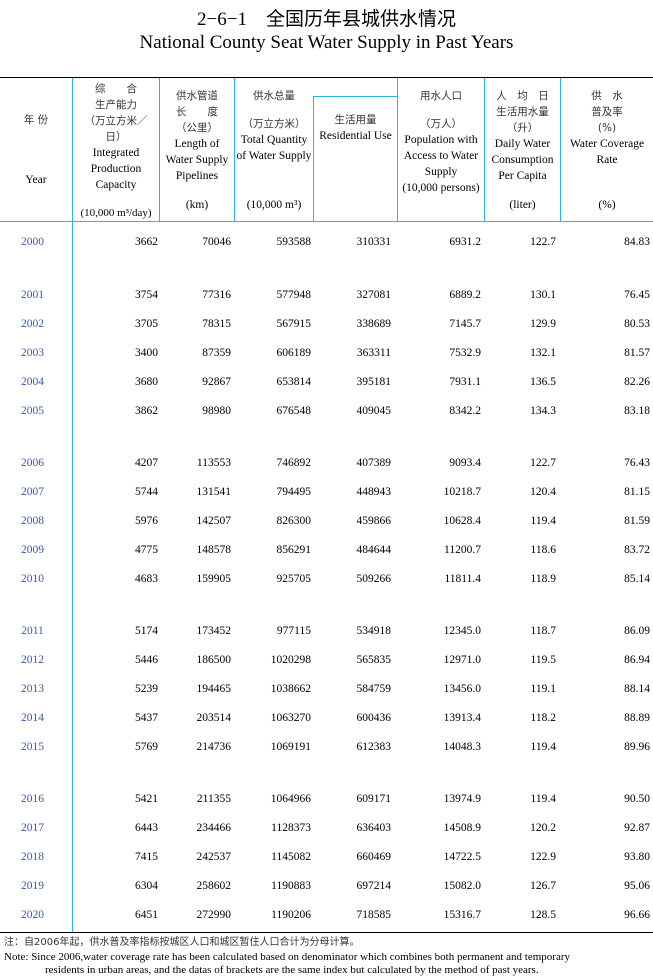 The height and width of the screenshot is (980, 653). Describe the element at coordinates (146, 521) in the screenshot. I see `cell-capacity: 5976` at that location.